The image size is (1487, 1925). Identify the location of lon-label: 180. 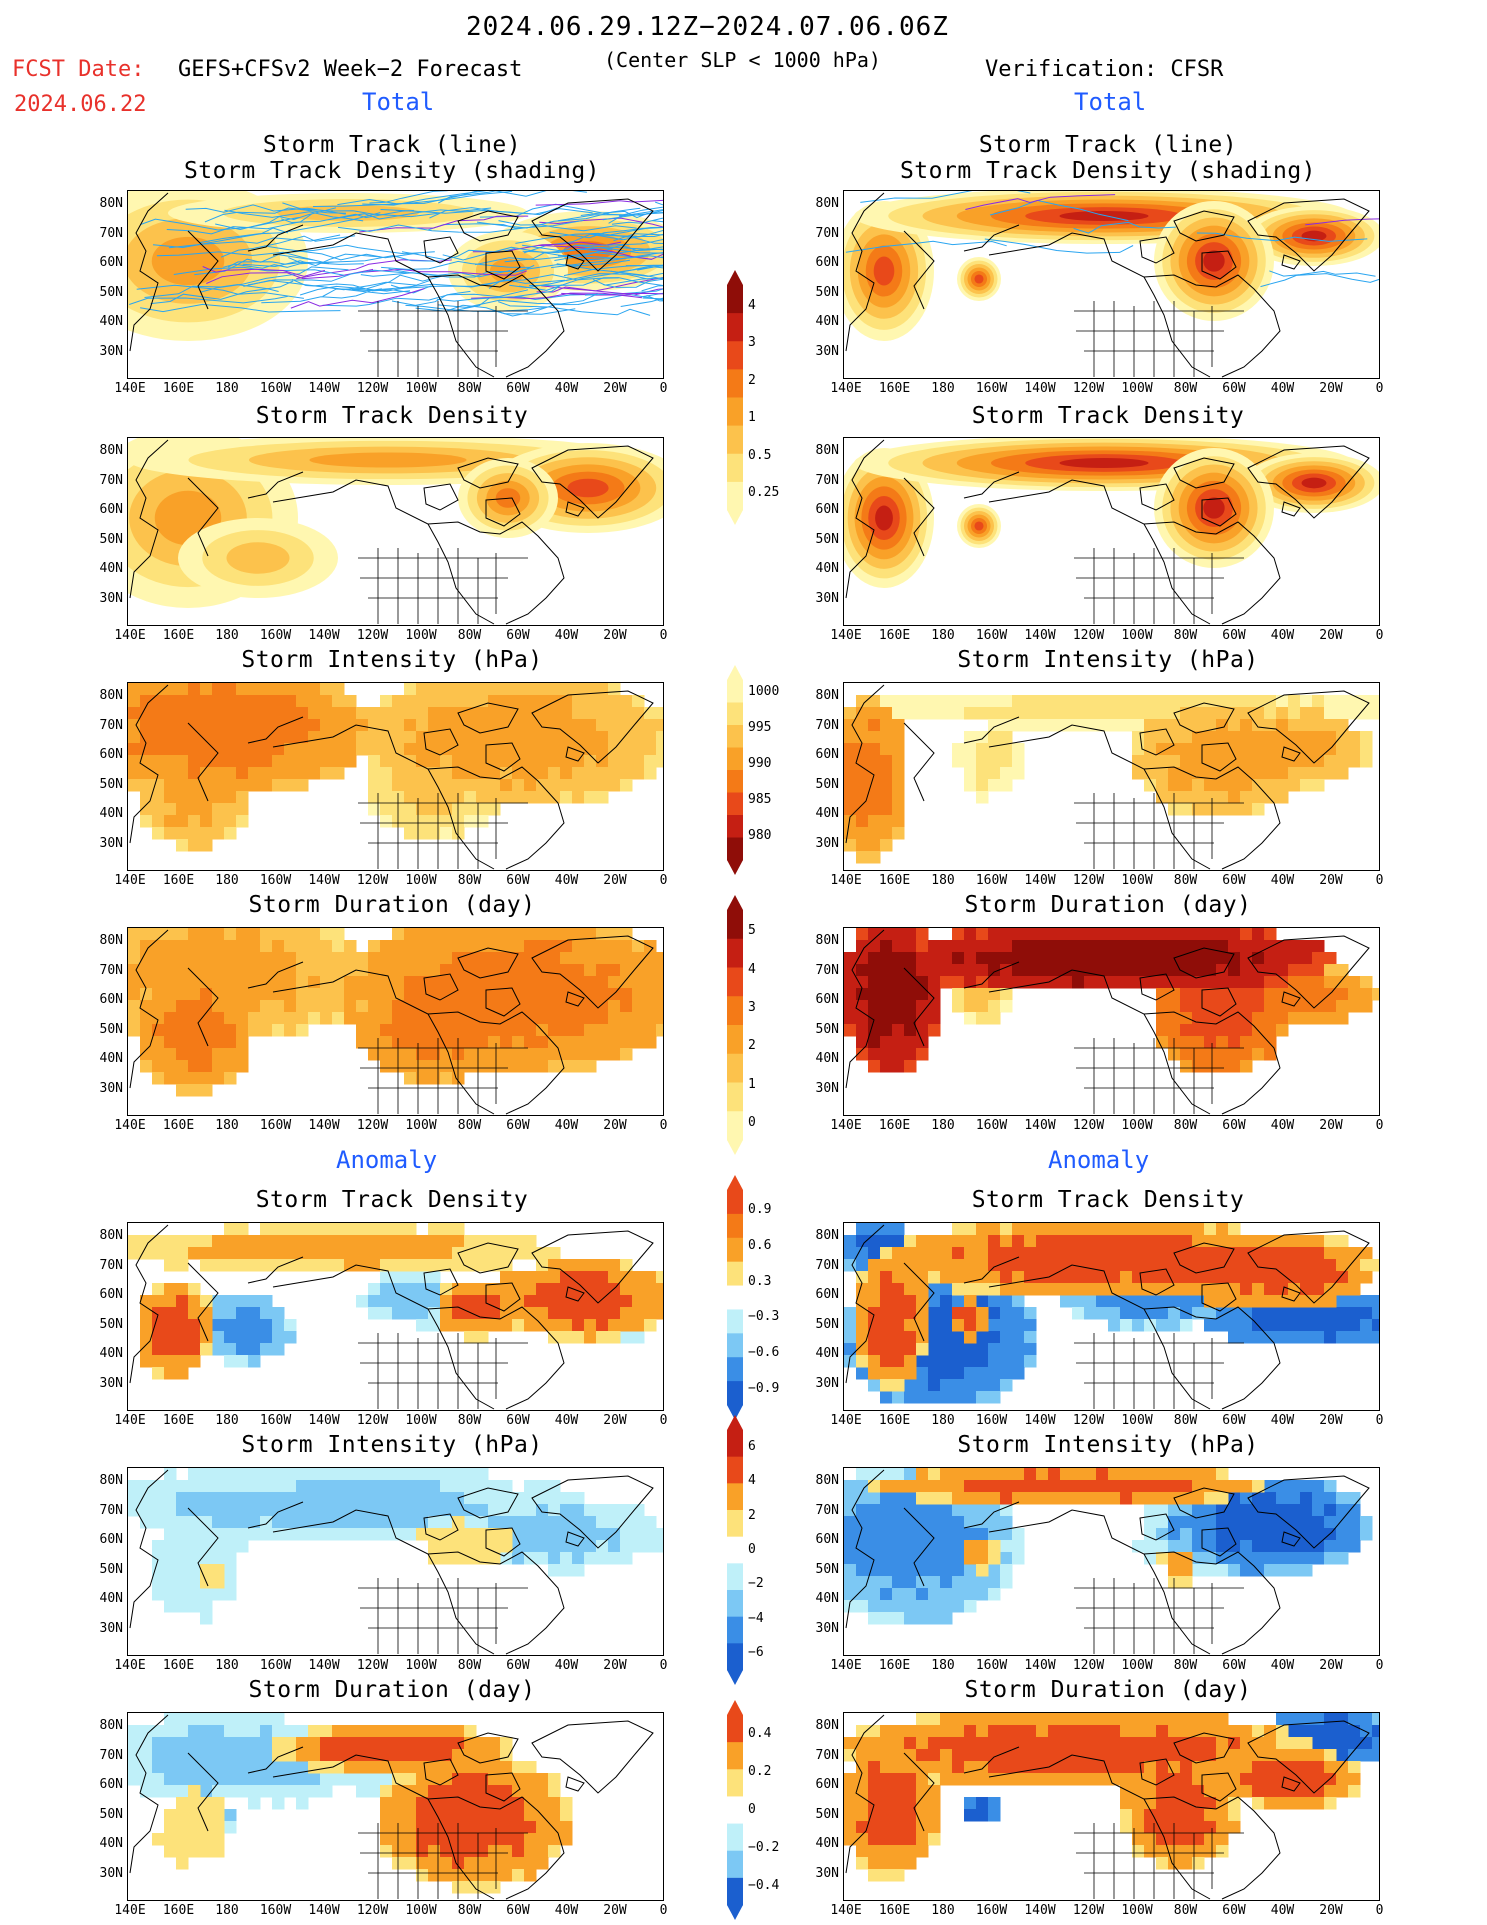
(943, 1665).